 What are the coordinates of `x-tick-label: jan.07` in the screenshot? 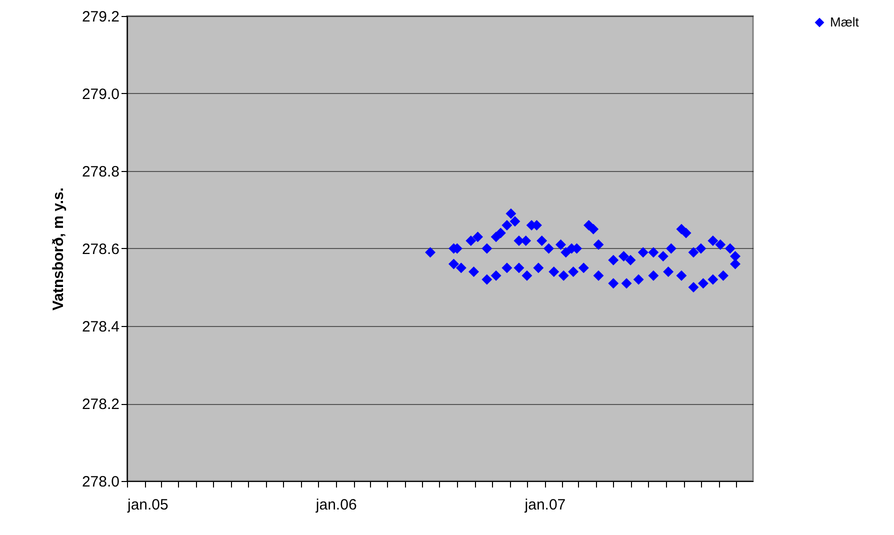 It's located at (545, 505).